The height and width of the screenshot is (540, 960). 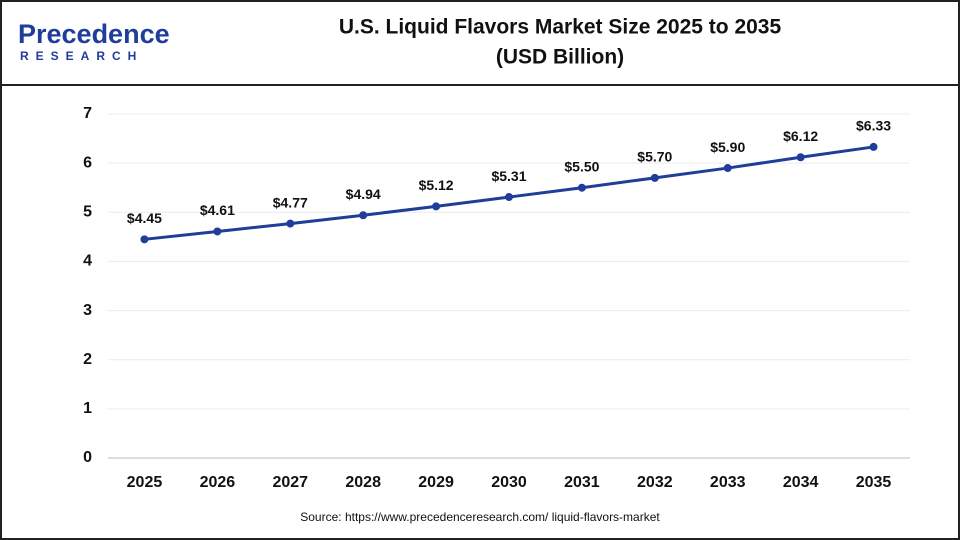 What do you see at coordinates (87, 408) in the screenshot?
I see `y-tick-label: 1` at bounding box center [87, 408].